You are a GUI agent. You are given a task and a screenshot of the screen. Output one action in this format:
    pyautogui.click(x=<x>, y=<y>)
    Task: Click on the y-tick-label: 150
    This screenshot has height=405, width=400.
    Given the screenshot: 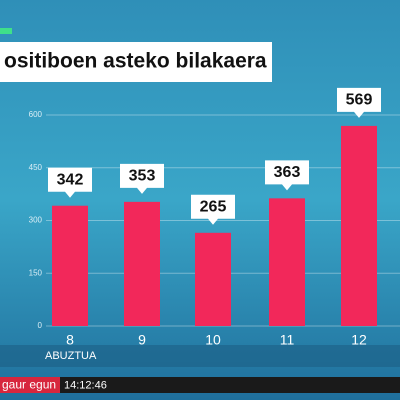 What is the action you would take?
    pyautogui.click(x=36, y=272)
    